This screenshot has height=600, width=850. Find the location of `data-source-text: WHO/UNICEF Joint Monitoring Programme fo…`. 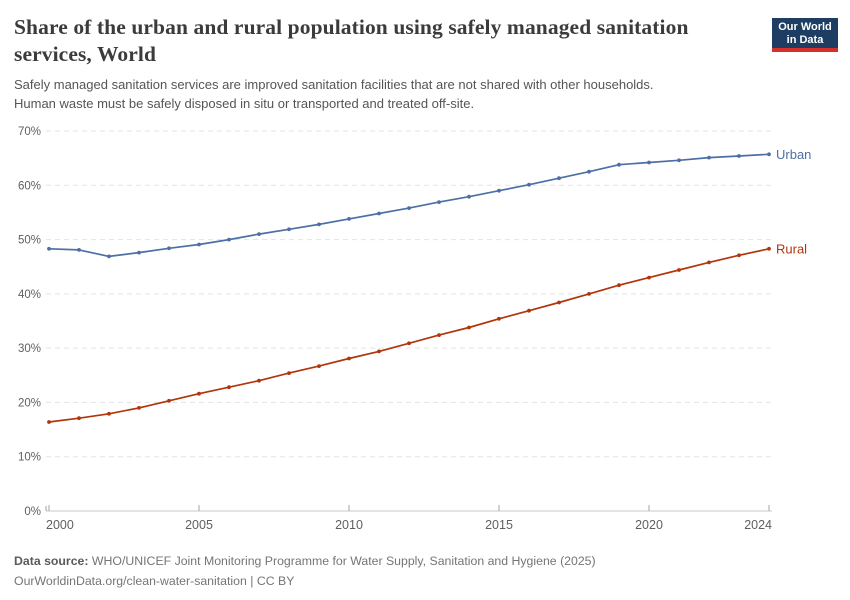

data-source-text: WHO/UNICEF Joint Monitoring Programme fo… is located at coordinates (342, 561).